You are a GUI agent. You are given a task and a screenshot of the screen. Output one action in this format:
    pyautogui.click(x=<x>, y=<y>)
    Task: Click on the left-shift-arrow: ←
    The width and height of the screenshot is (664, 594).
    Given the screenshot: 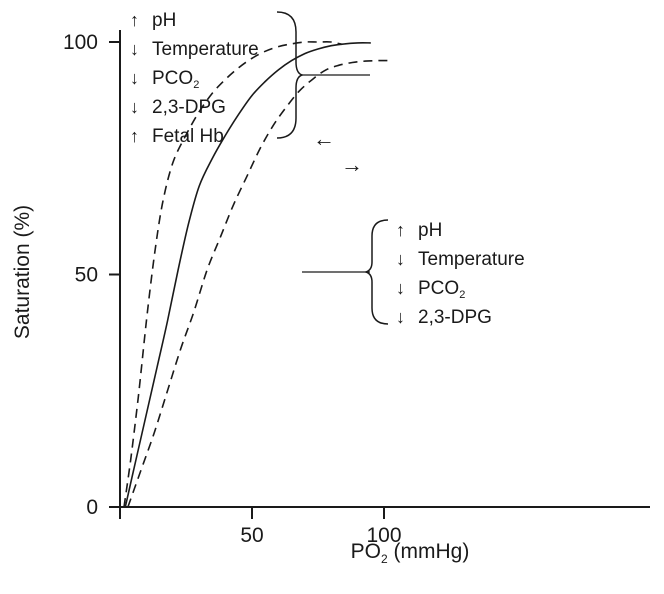 What is the action you would take?
    pyautogui.click(x=324, y=138)
    